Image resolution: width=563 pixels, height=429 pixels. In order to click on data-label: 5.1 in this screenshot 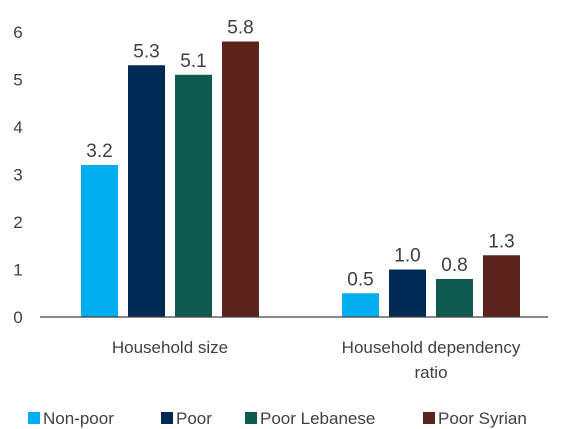, I will do `click(193, 61)`.